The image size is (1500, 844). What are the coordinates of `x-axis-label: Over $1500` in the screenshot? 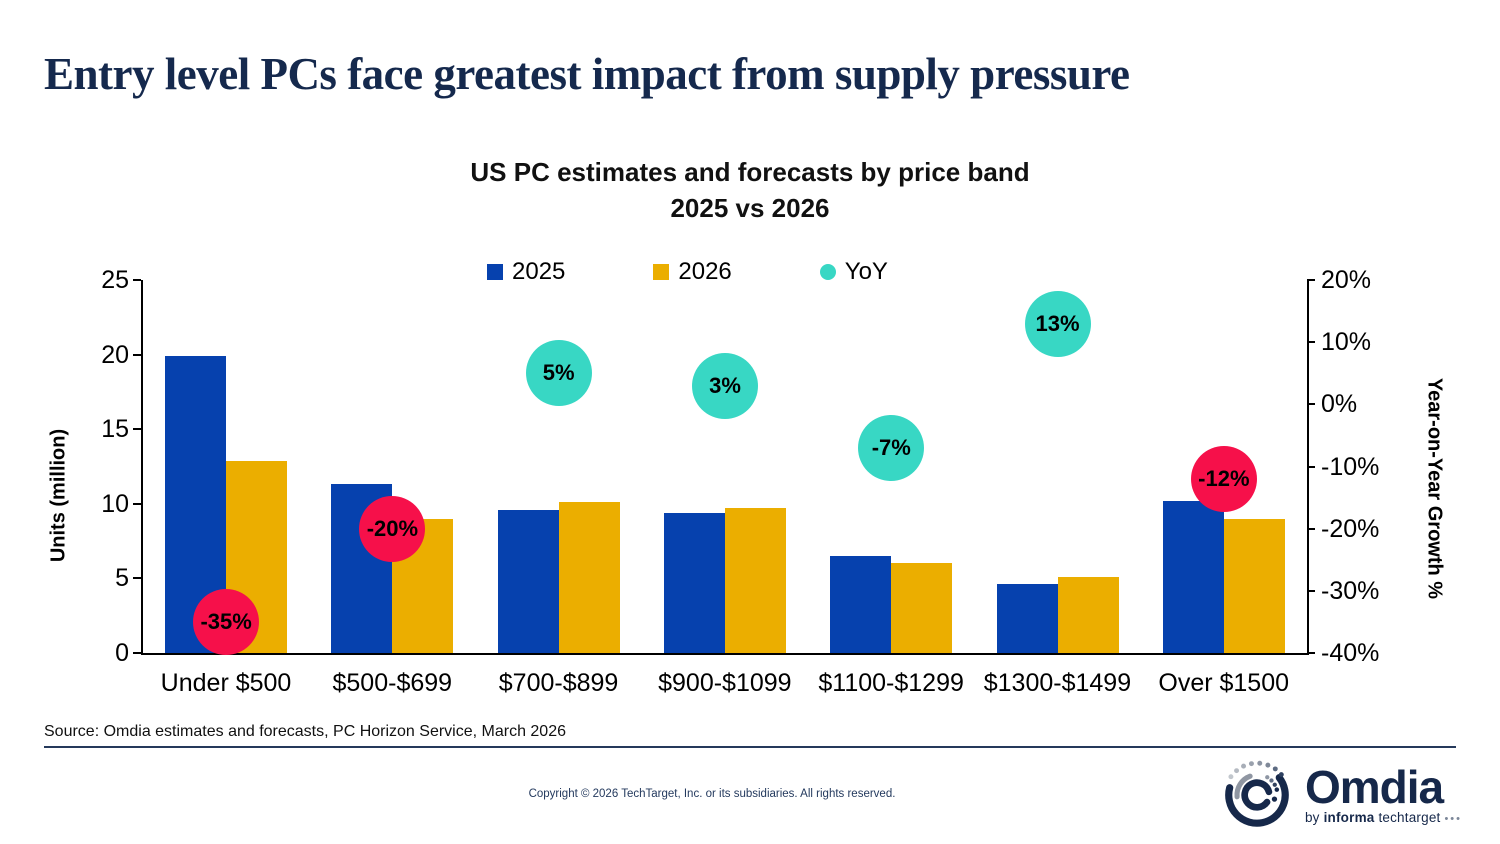 It's located at (1224, 683).